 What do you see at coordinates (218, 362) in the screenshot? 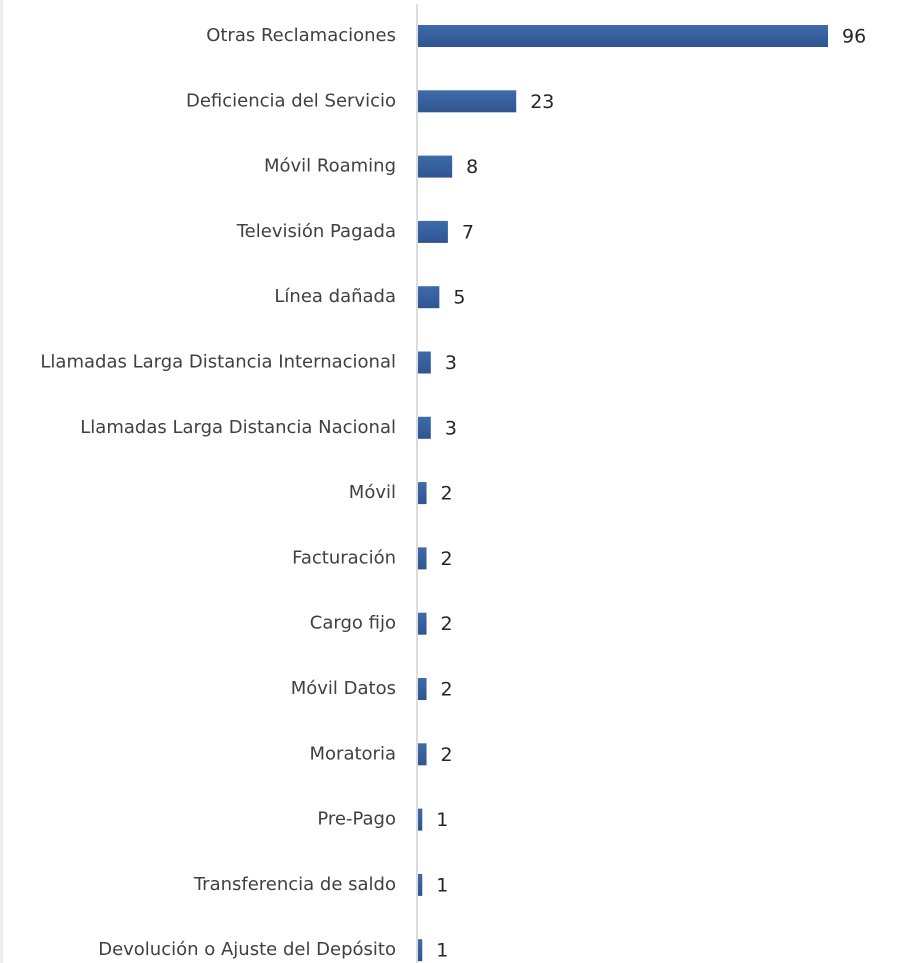
I see `category-label: Llamadas Larga Distancia Internacional` at bounding box center [218, 362].